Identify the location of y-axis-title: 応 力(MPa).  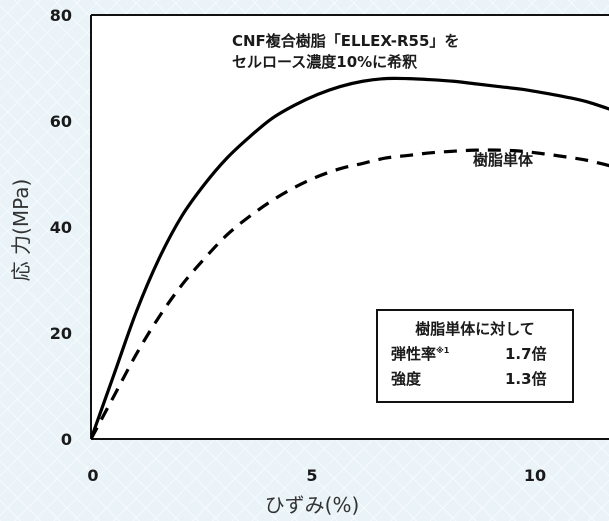
(21, 230).